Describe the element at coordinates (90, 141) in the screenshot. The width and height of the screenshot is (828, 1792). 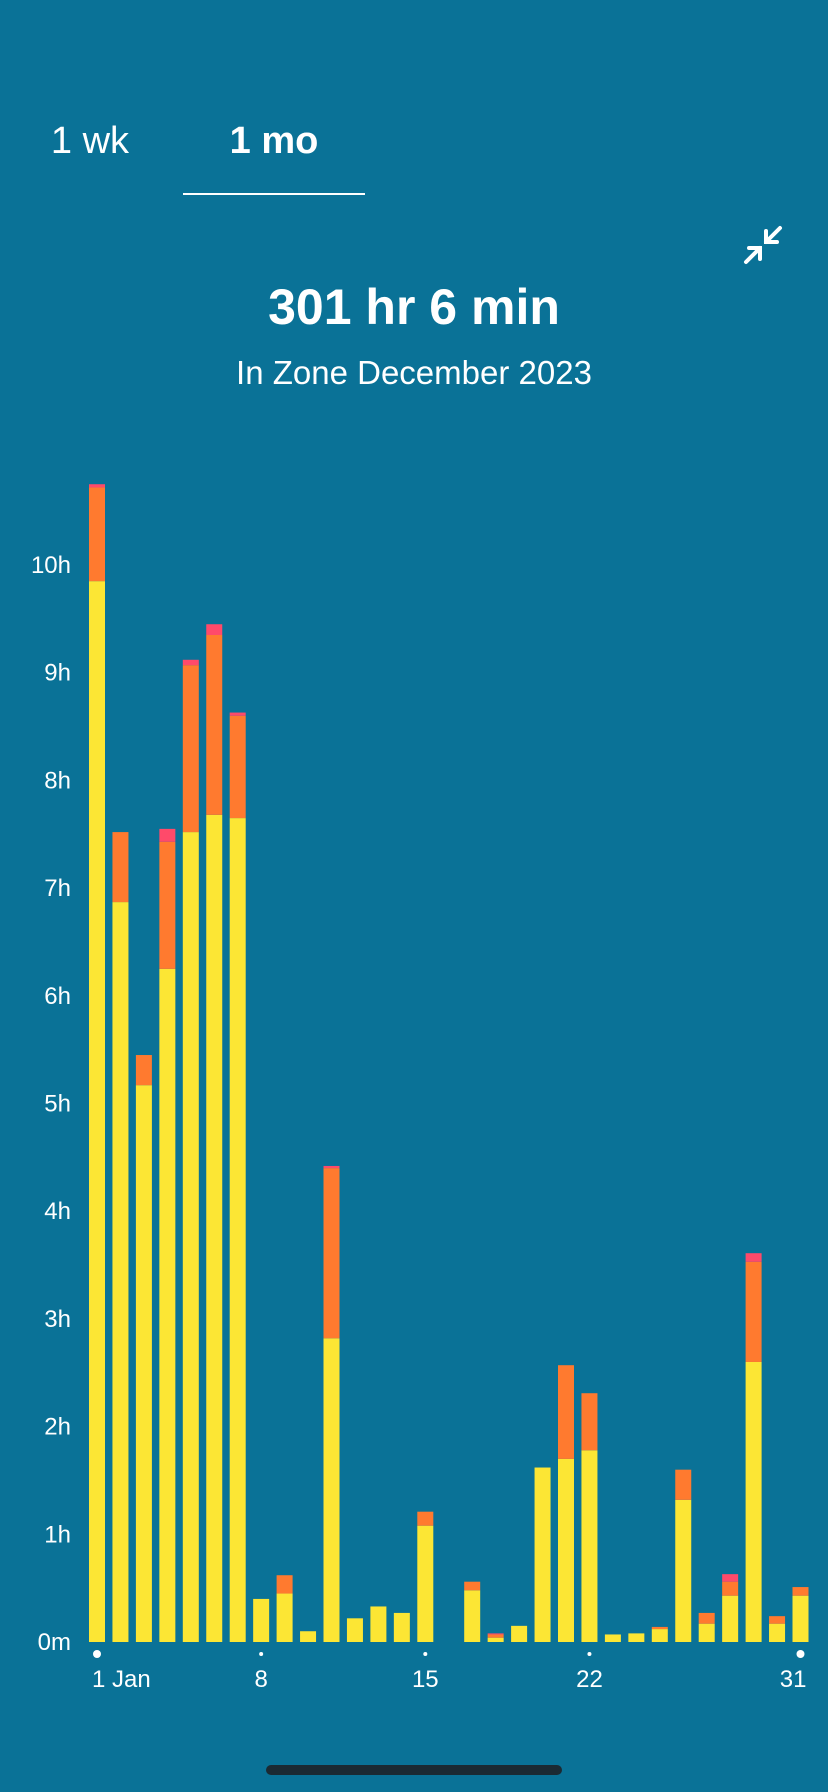
I see `tab-1-week: 1 wk` at that location.